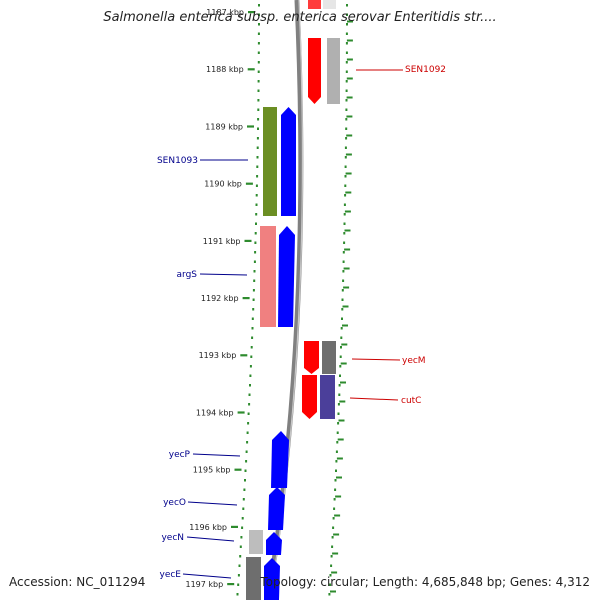 The width and height of the screenshot is (600, 600). Describe the element at coordinates (174, 503) in the screenshot. I see `label-yeco: yecO` at that location.